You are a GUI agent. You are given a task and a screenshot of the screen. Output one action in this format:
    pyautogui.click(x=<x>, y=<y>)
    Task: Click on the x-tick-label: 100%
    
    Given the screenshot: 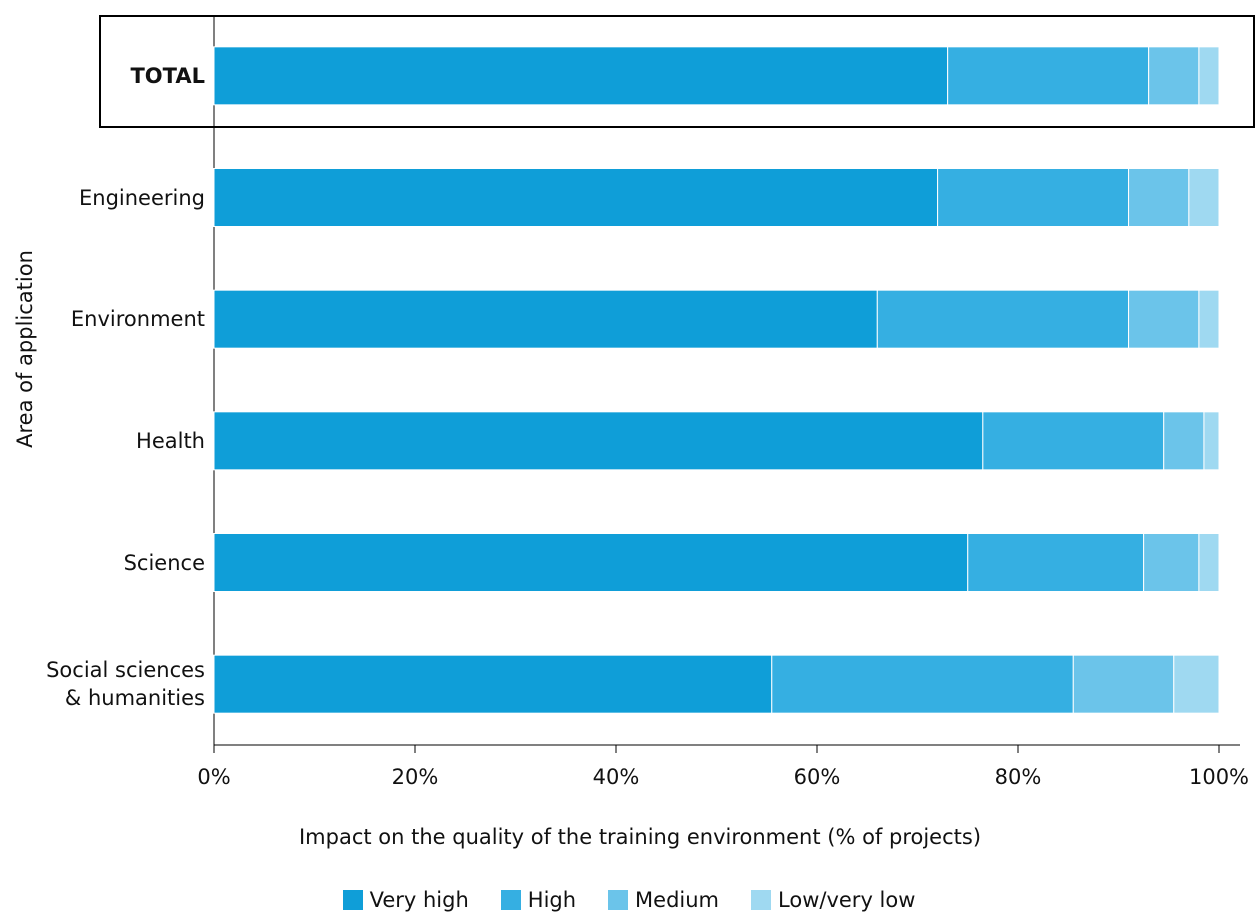 What is the action you would take?
    pyautogui.click(x=1219, y=777)
    